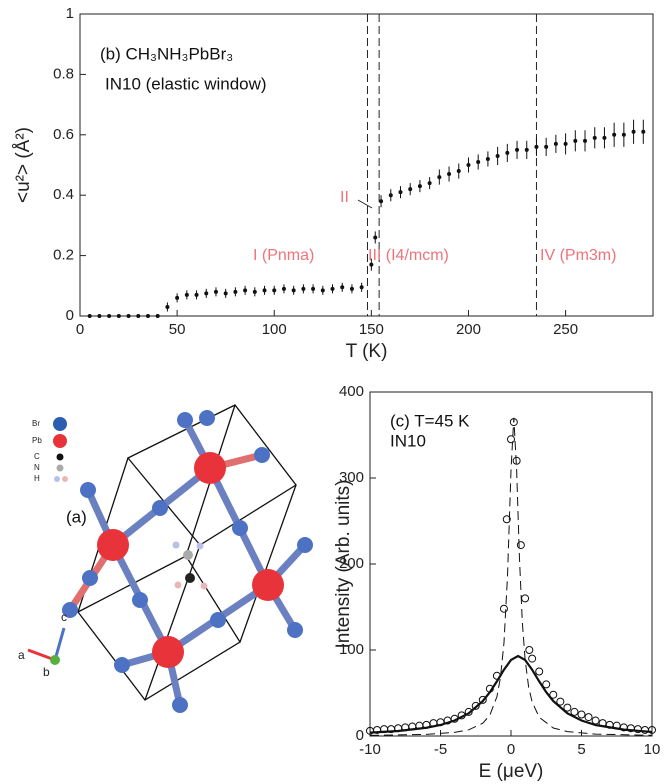 The image size is (664, 784). I want to click on annotation-leader, so click(365, 204).